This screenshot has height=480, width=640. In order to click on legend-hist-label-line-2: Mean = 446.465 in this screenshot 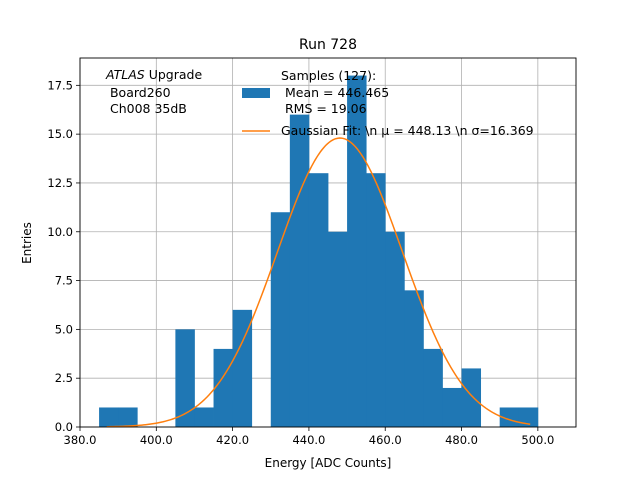, I will do `click(335, 92)`.